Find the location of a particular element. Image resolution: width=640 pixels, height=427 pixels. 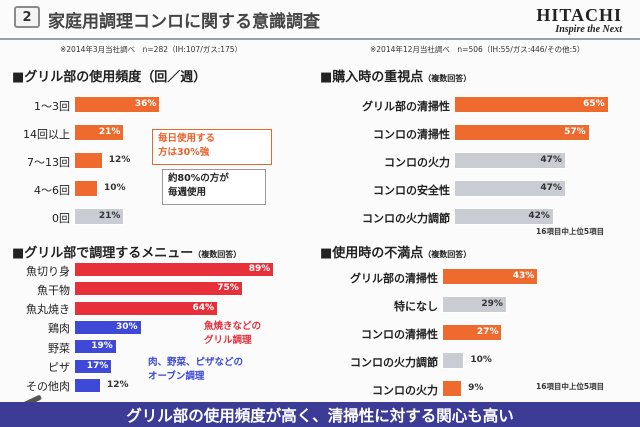

slide-number: 2 is located at coordinates (27, 17).